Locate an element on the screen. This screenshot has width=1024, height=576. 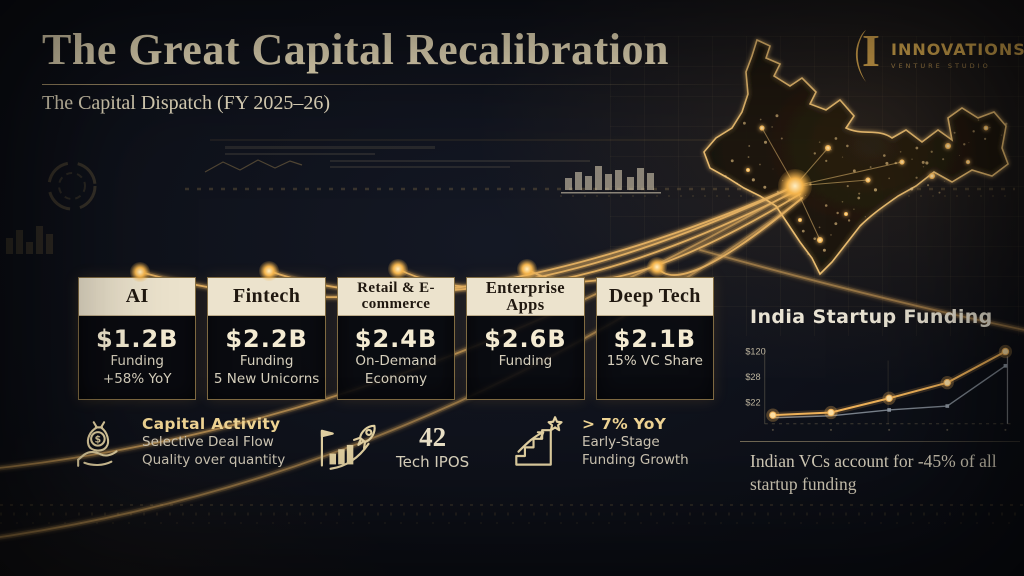
y-axis-tick: $120 is located at coordinates (755, 351).